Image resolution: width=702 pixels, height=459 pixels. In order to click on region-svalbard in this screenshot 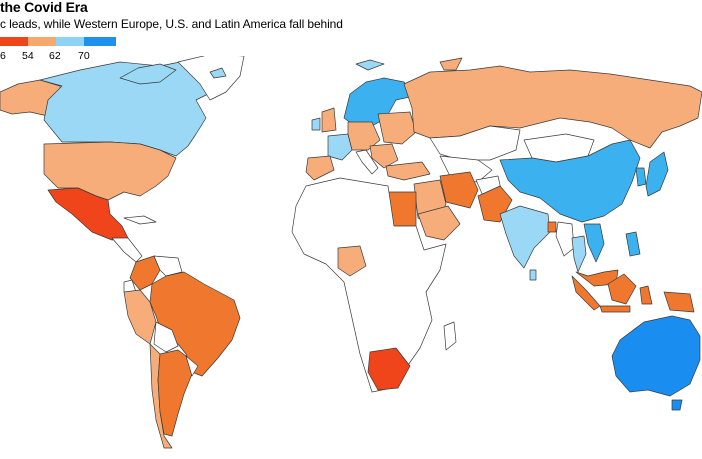, I will do `click(370, 65)`.